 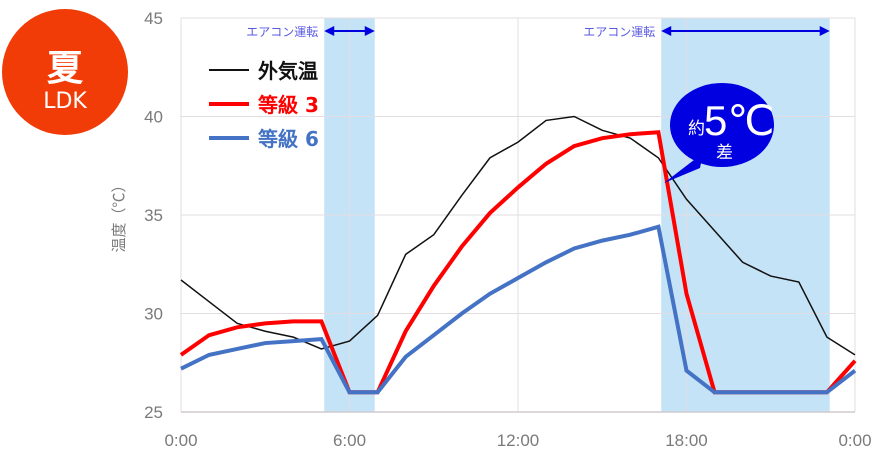 I want to click on y-tick-label: 30, so click(x=153, y=314).